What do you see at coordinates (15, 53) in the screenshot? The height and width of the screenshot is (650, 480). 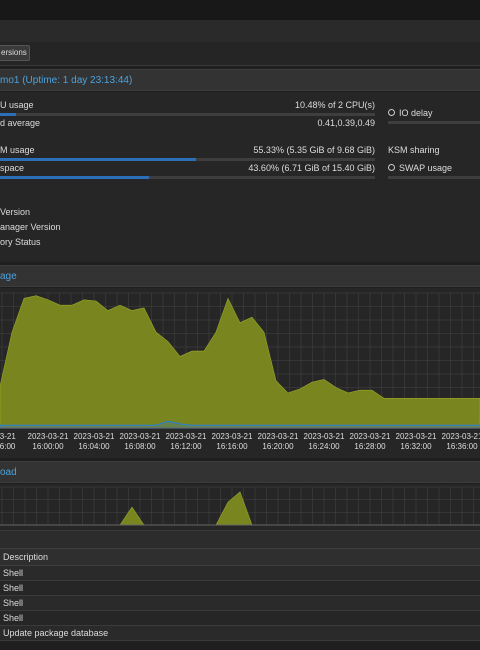 I see `versions-button: ersions` at bounding box center [15, 53].